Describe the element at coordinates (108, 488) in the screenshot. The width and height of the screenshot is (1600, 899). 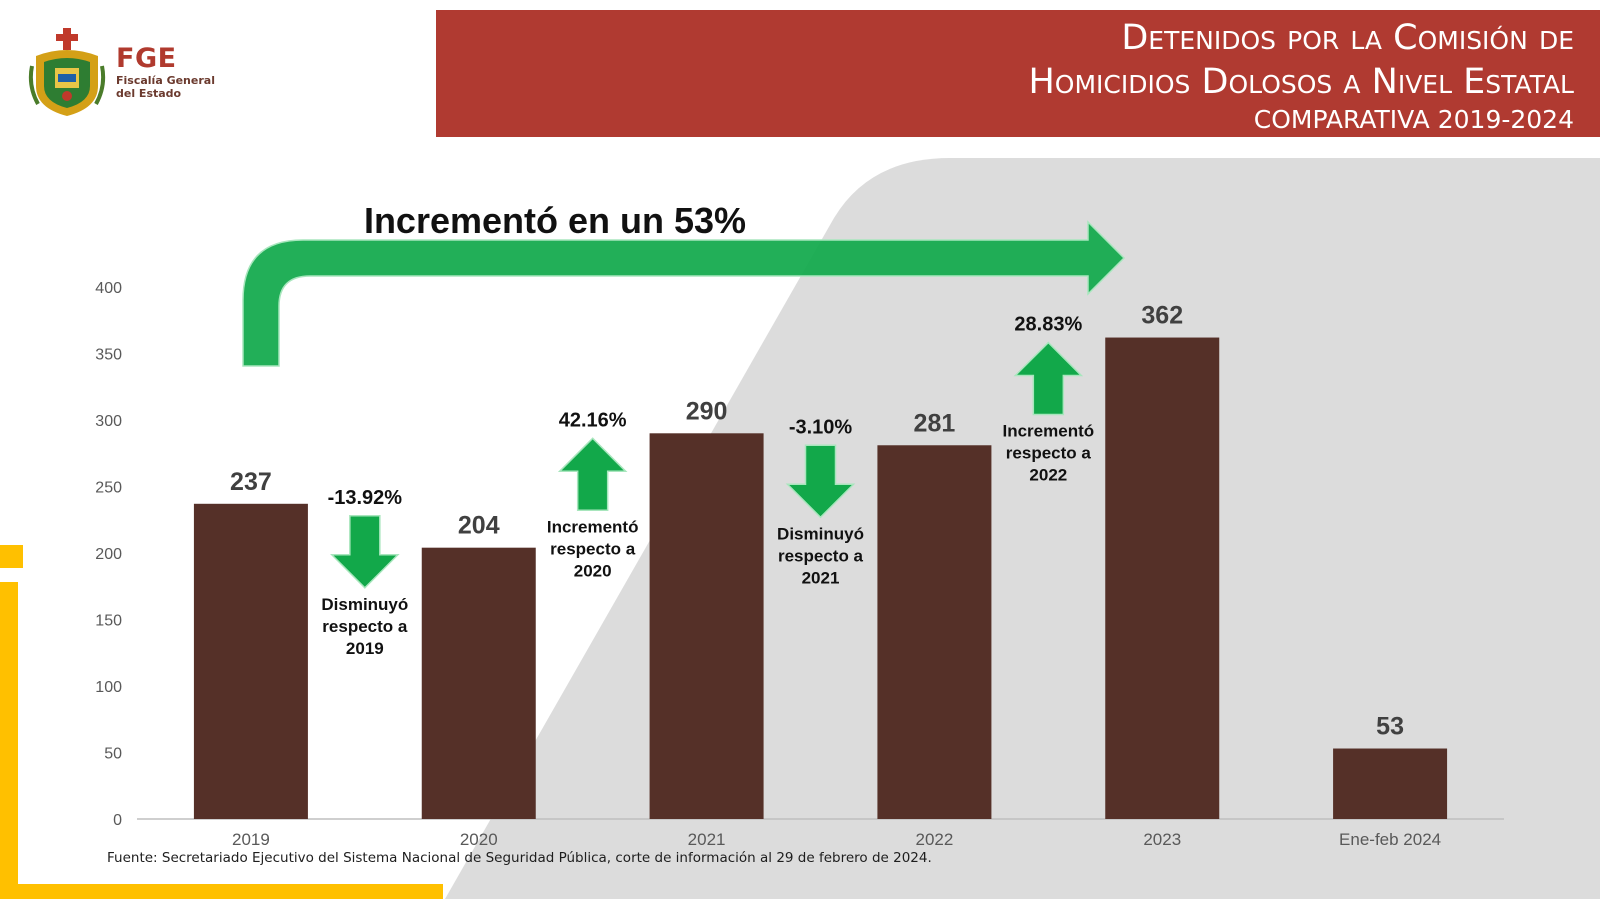
I see `y-tick-label: 250` at that location.